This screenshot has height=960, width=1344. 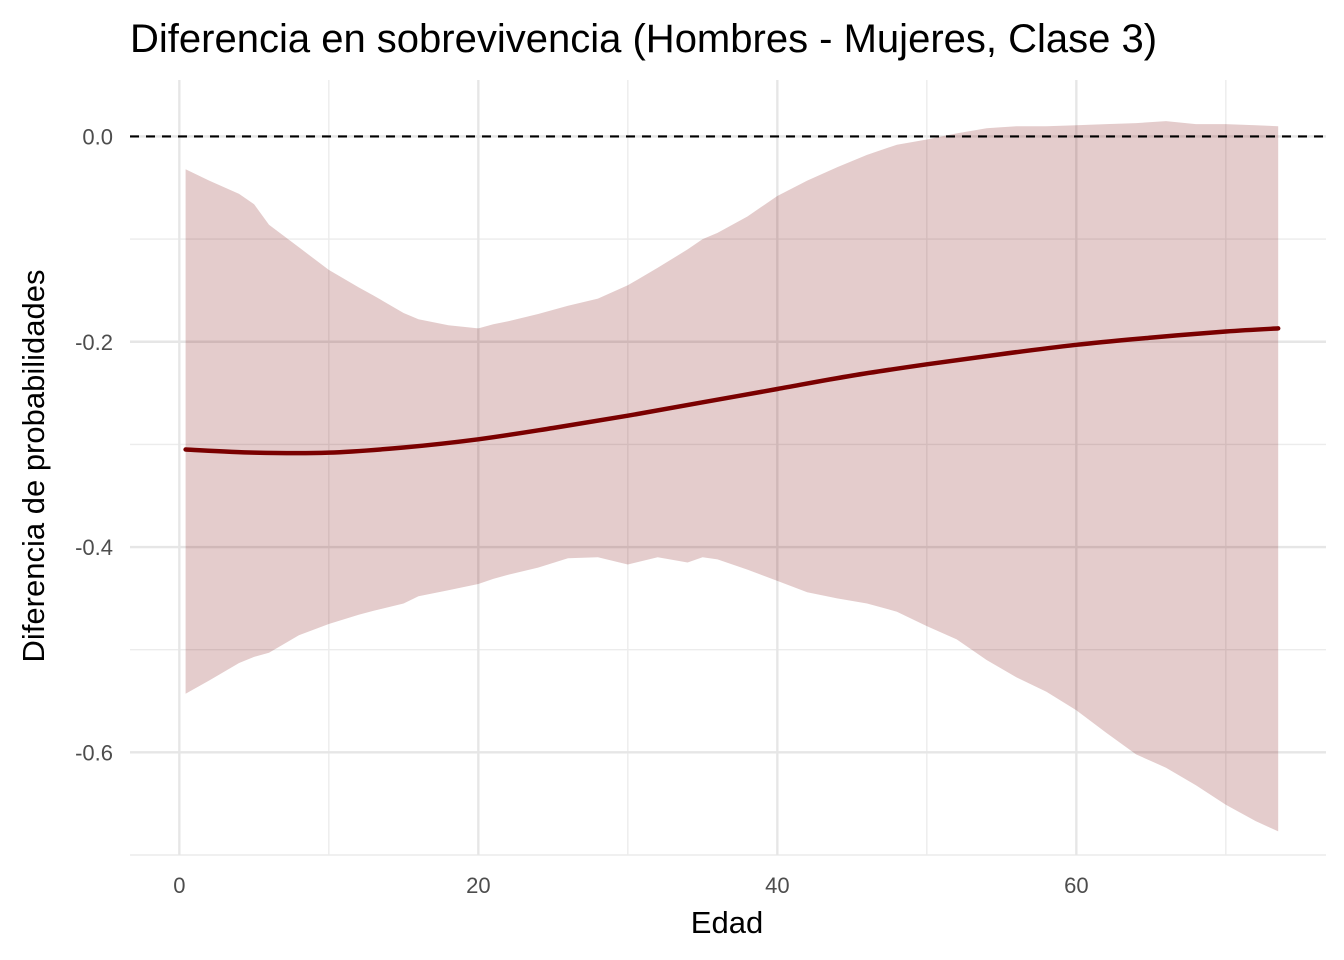 What do you see at coordinates (777, 885) in the screenshot?
I see `x-tick-label: 40` at bounding box center [777, 885].